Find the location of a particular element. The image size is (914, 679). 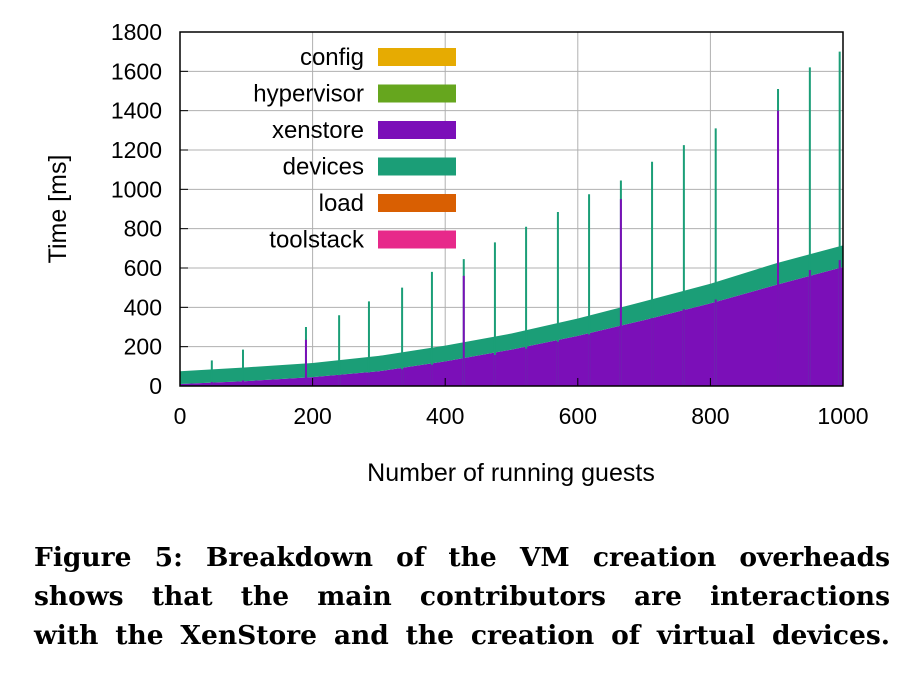

legend-swatch-config is located at coordinates (417, 57).